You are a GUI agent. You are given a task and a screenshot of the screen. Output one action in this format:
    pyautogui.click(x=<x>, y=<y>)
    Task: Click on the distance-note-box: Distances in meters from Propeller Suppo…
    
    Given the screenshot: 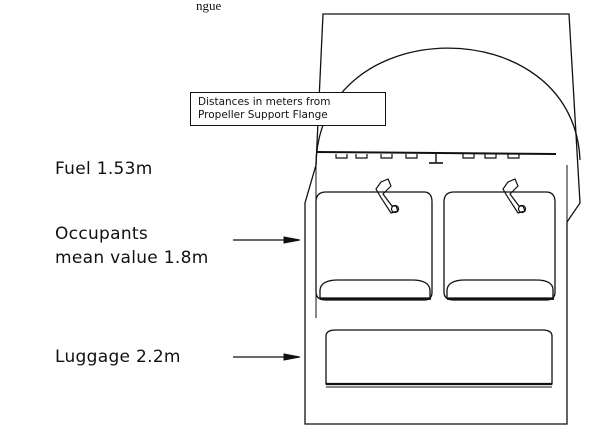 What is the action you would take?
    pyautogui.click(x=288, y=109)
    